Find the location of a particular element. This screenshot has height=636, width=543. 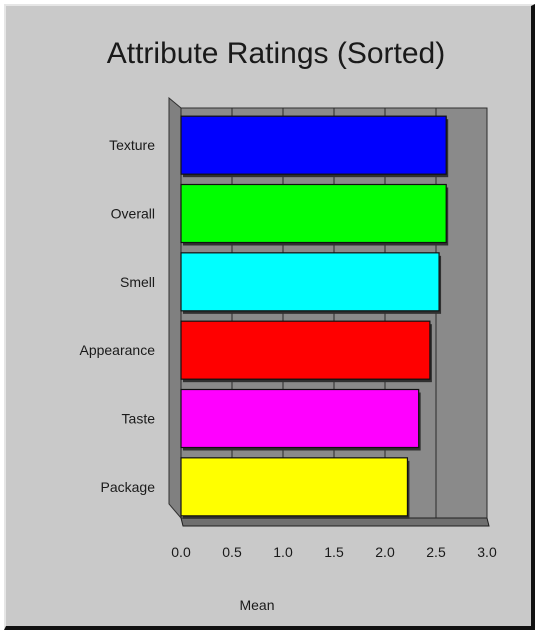

x-tick-labels: 0.0 0.5 1.0 1.5 2.0 2.5 3.0 is located at coordinates (334, 552).